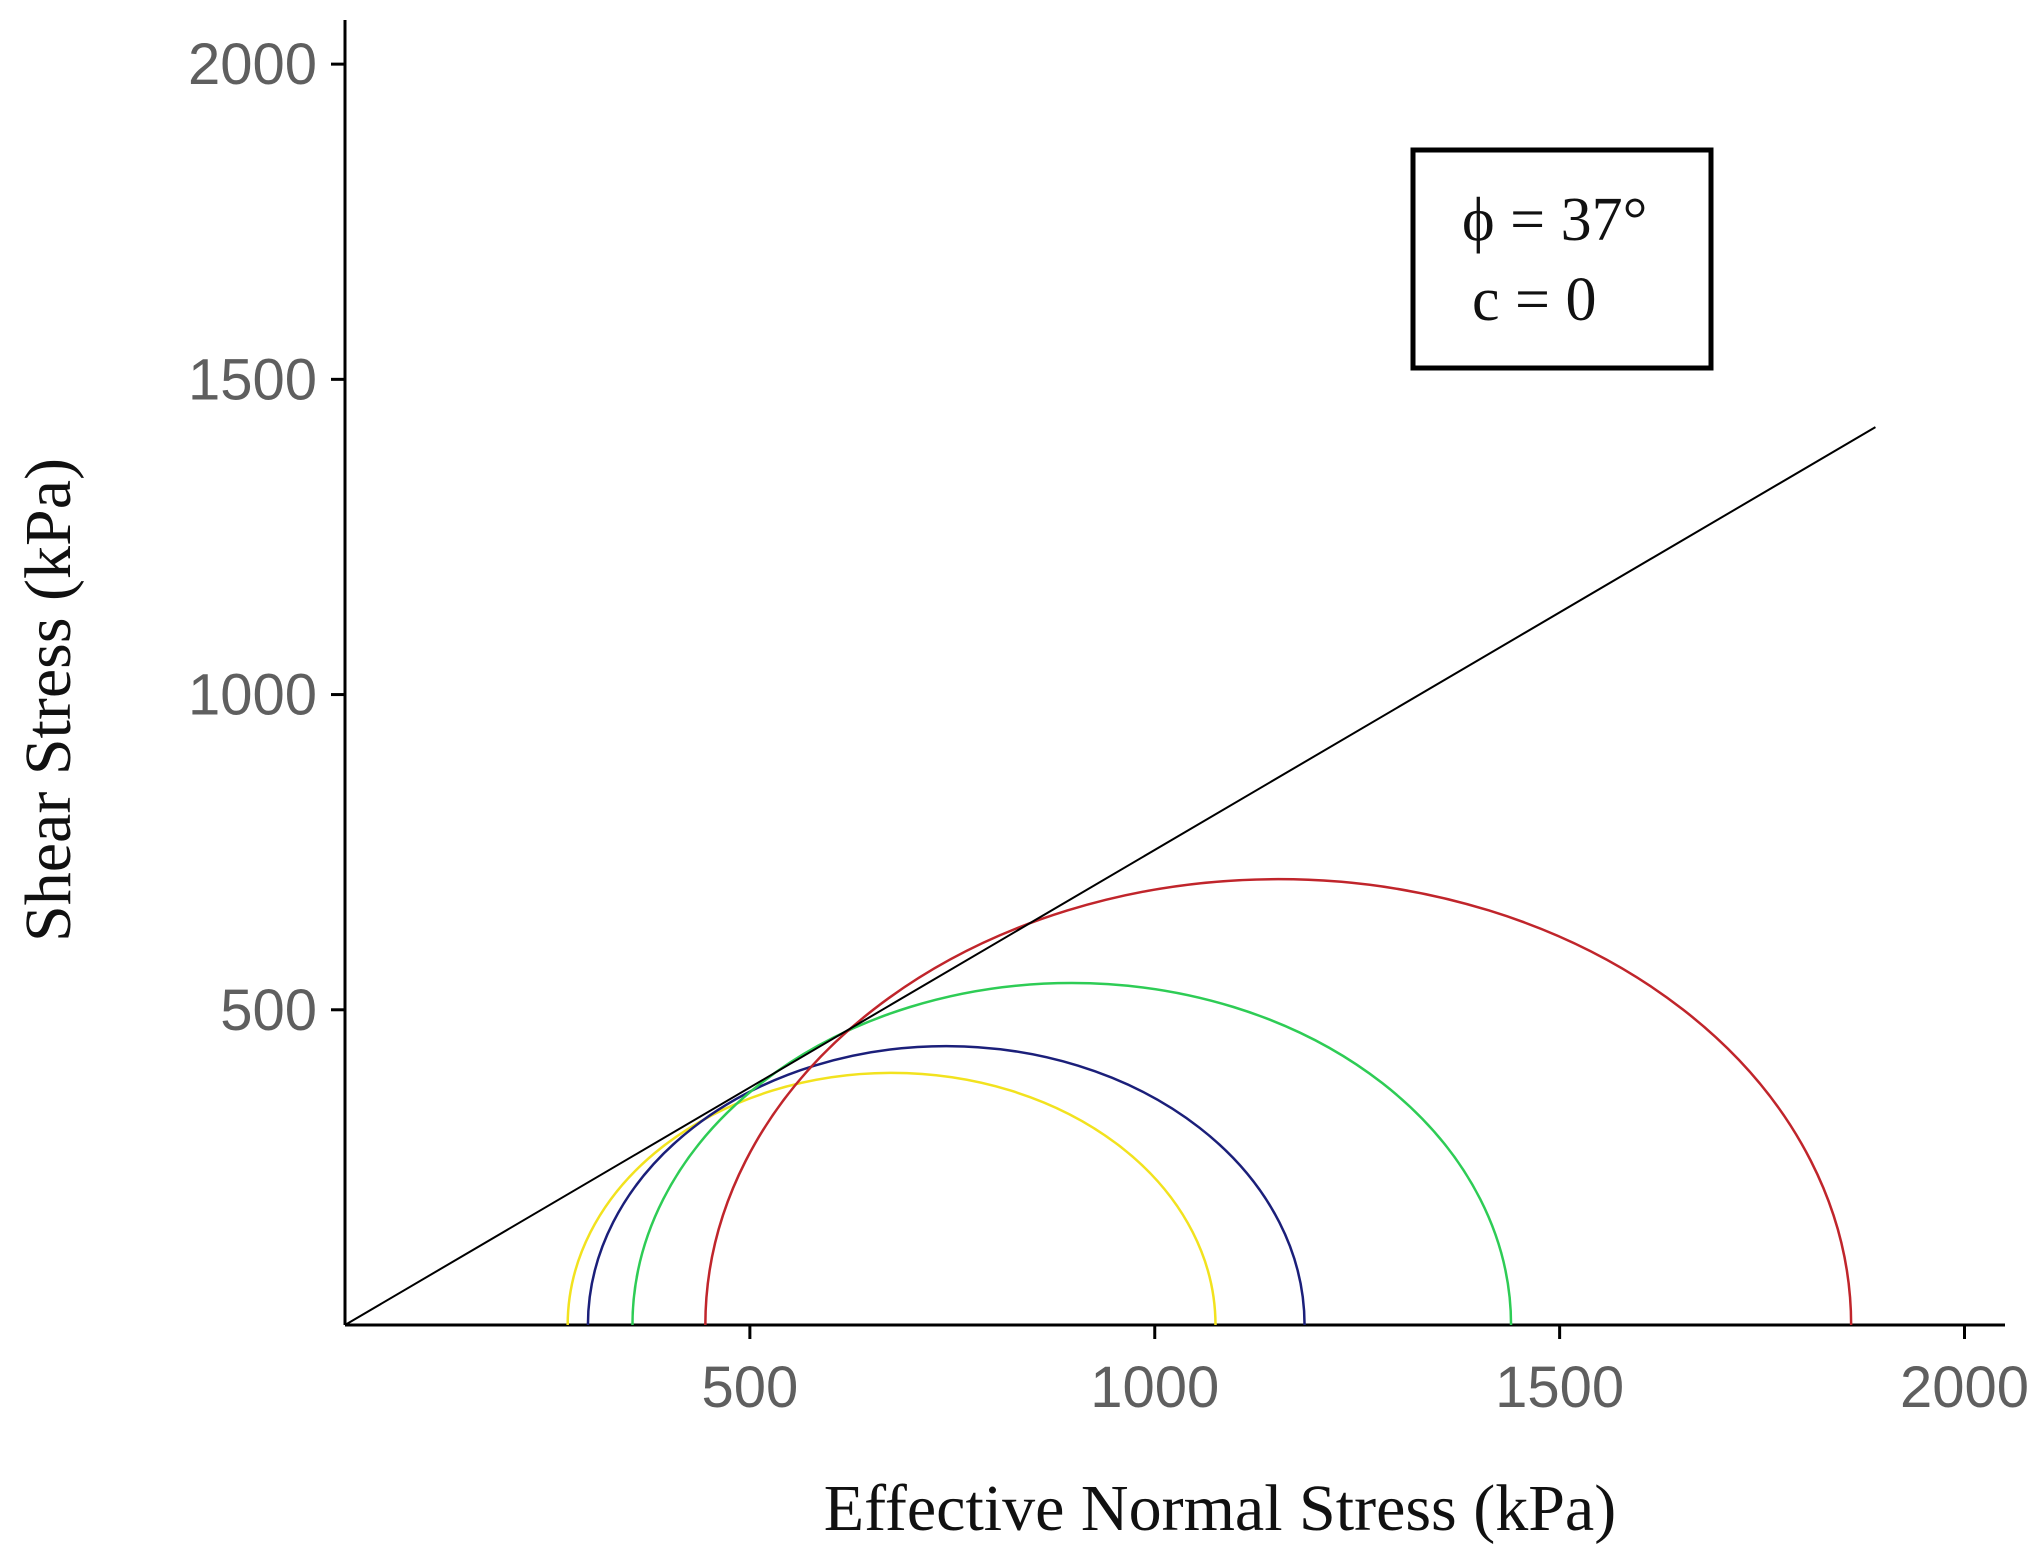 Image resolution: width=2029 pixels, height=1566 pixels. I want to click on green-circle-arc, so click(1072, 1153).